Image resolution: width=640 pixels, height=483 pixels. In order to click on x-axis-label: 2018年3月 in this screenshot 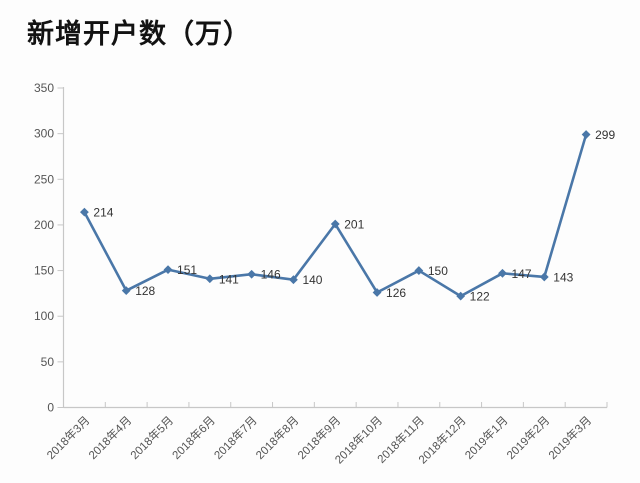, I will do `click(68, 437)`.